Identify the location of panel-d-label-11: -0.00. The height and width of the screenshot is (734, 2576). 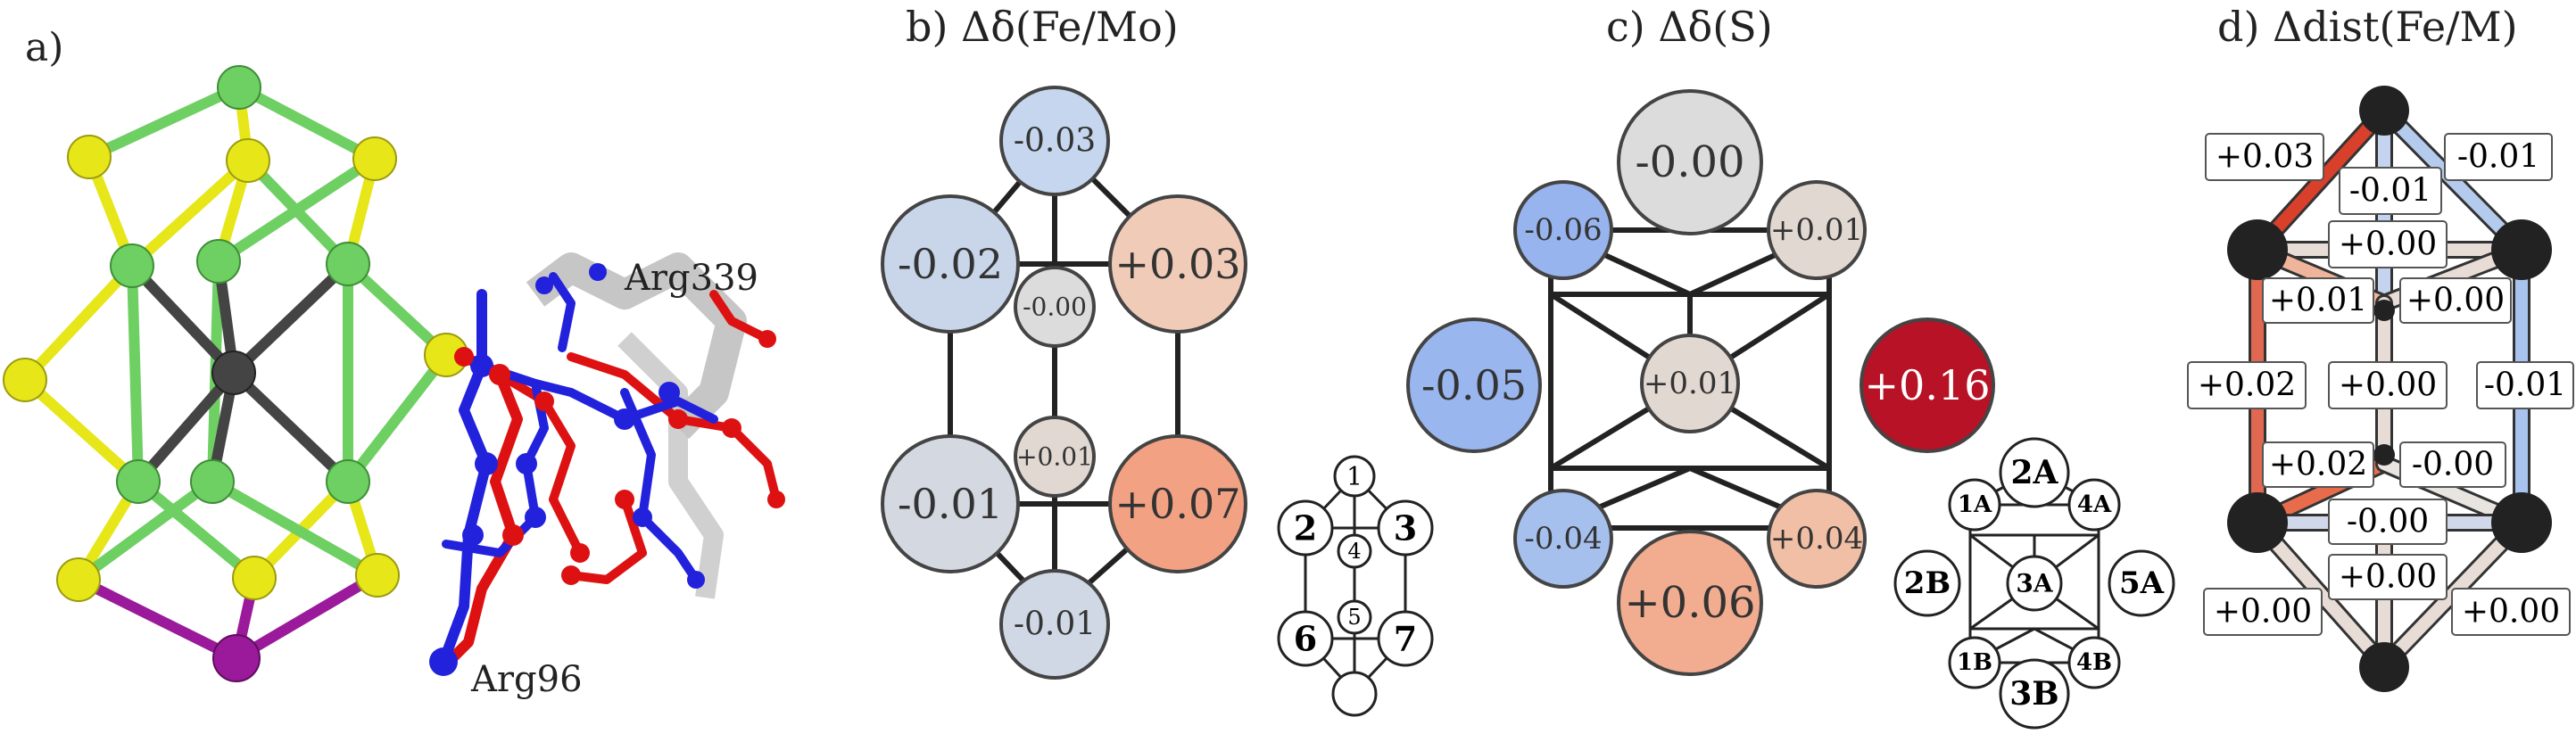
(2453, 465).